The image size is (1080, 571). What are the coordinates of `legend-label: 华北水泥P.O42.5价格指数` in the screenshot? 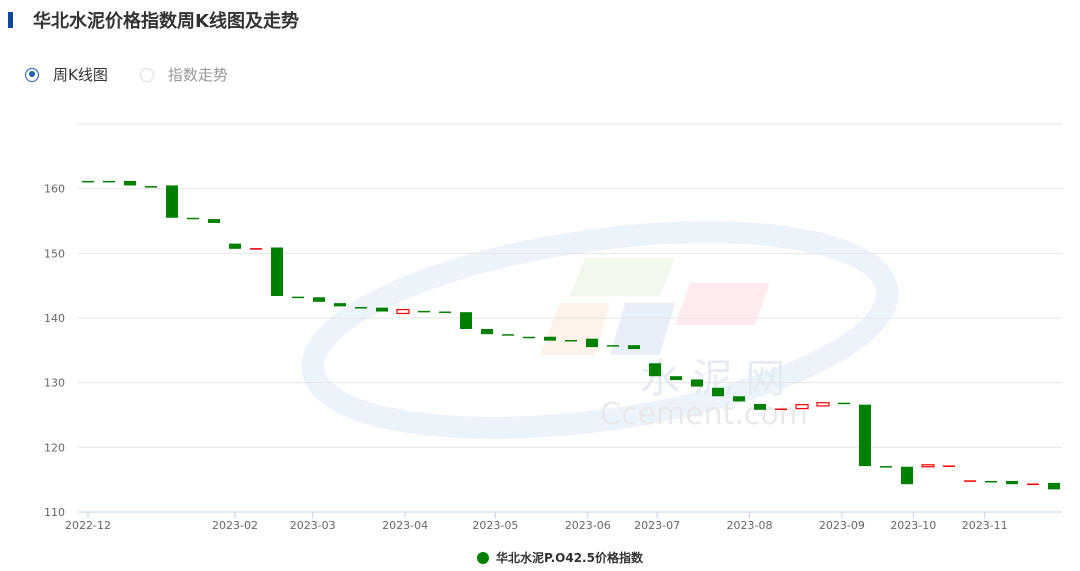 It's located at (569, 558).